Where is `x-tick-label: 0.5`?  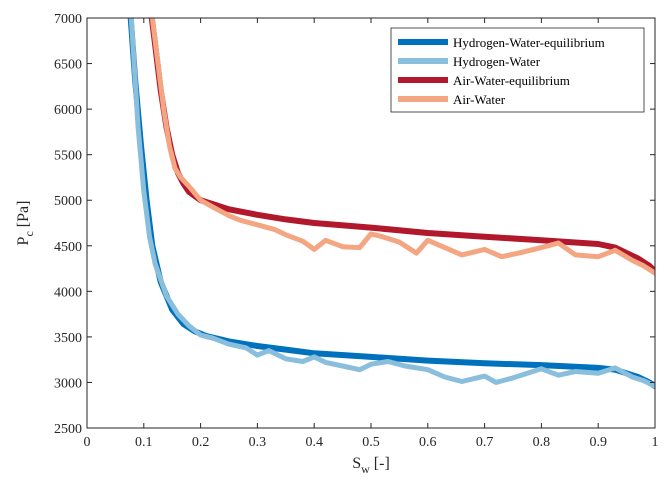
x-tick-label: 0.5 is located at coordinates (371, 442).